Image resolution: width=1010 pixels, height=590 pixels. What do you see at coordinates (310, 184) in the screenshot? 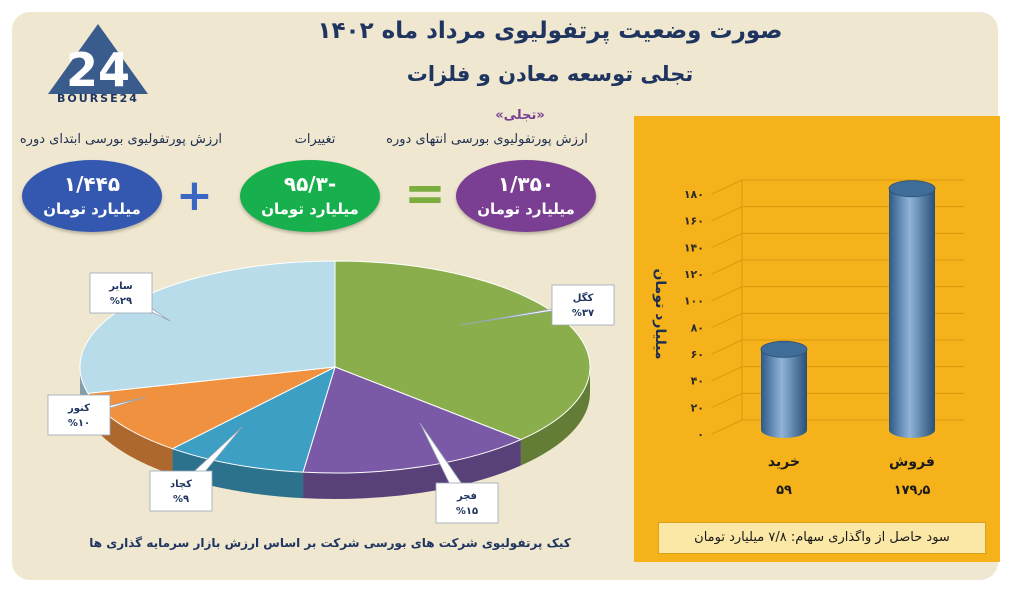
I see `change-value: -۹۵/۳` at bounding box center [310, 184].